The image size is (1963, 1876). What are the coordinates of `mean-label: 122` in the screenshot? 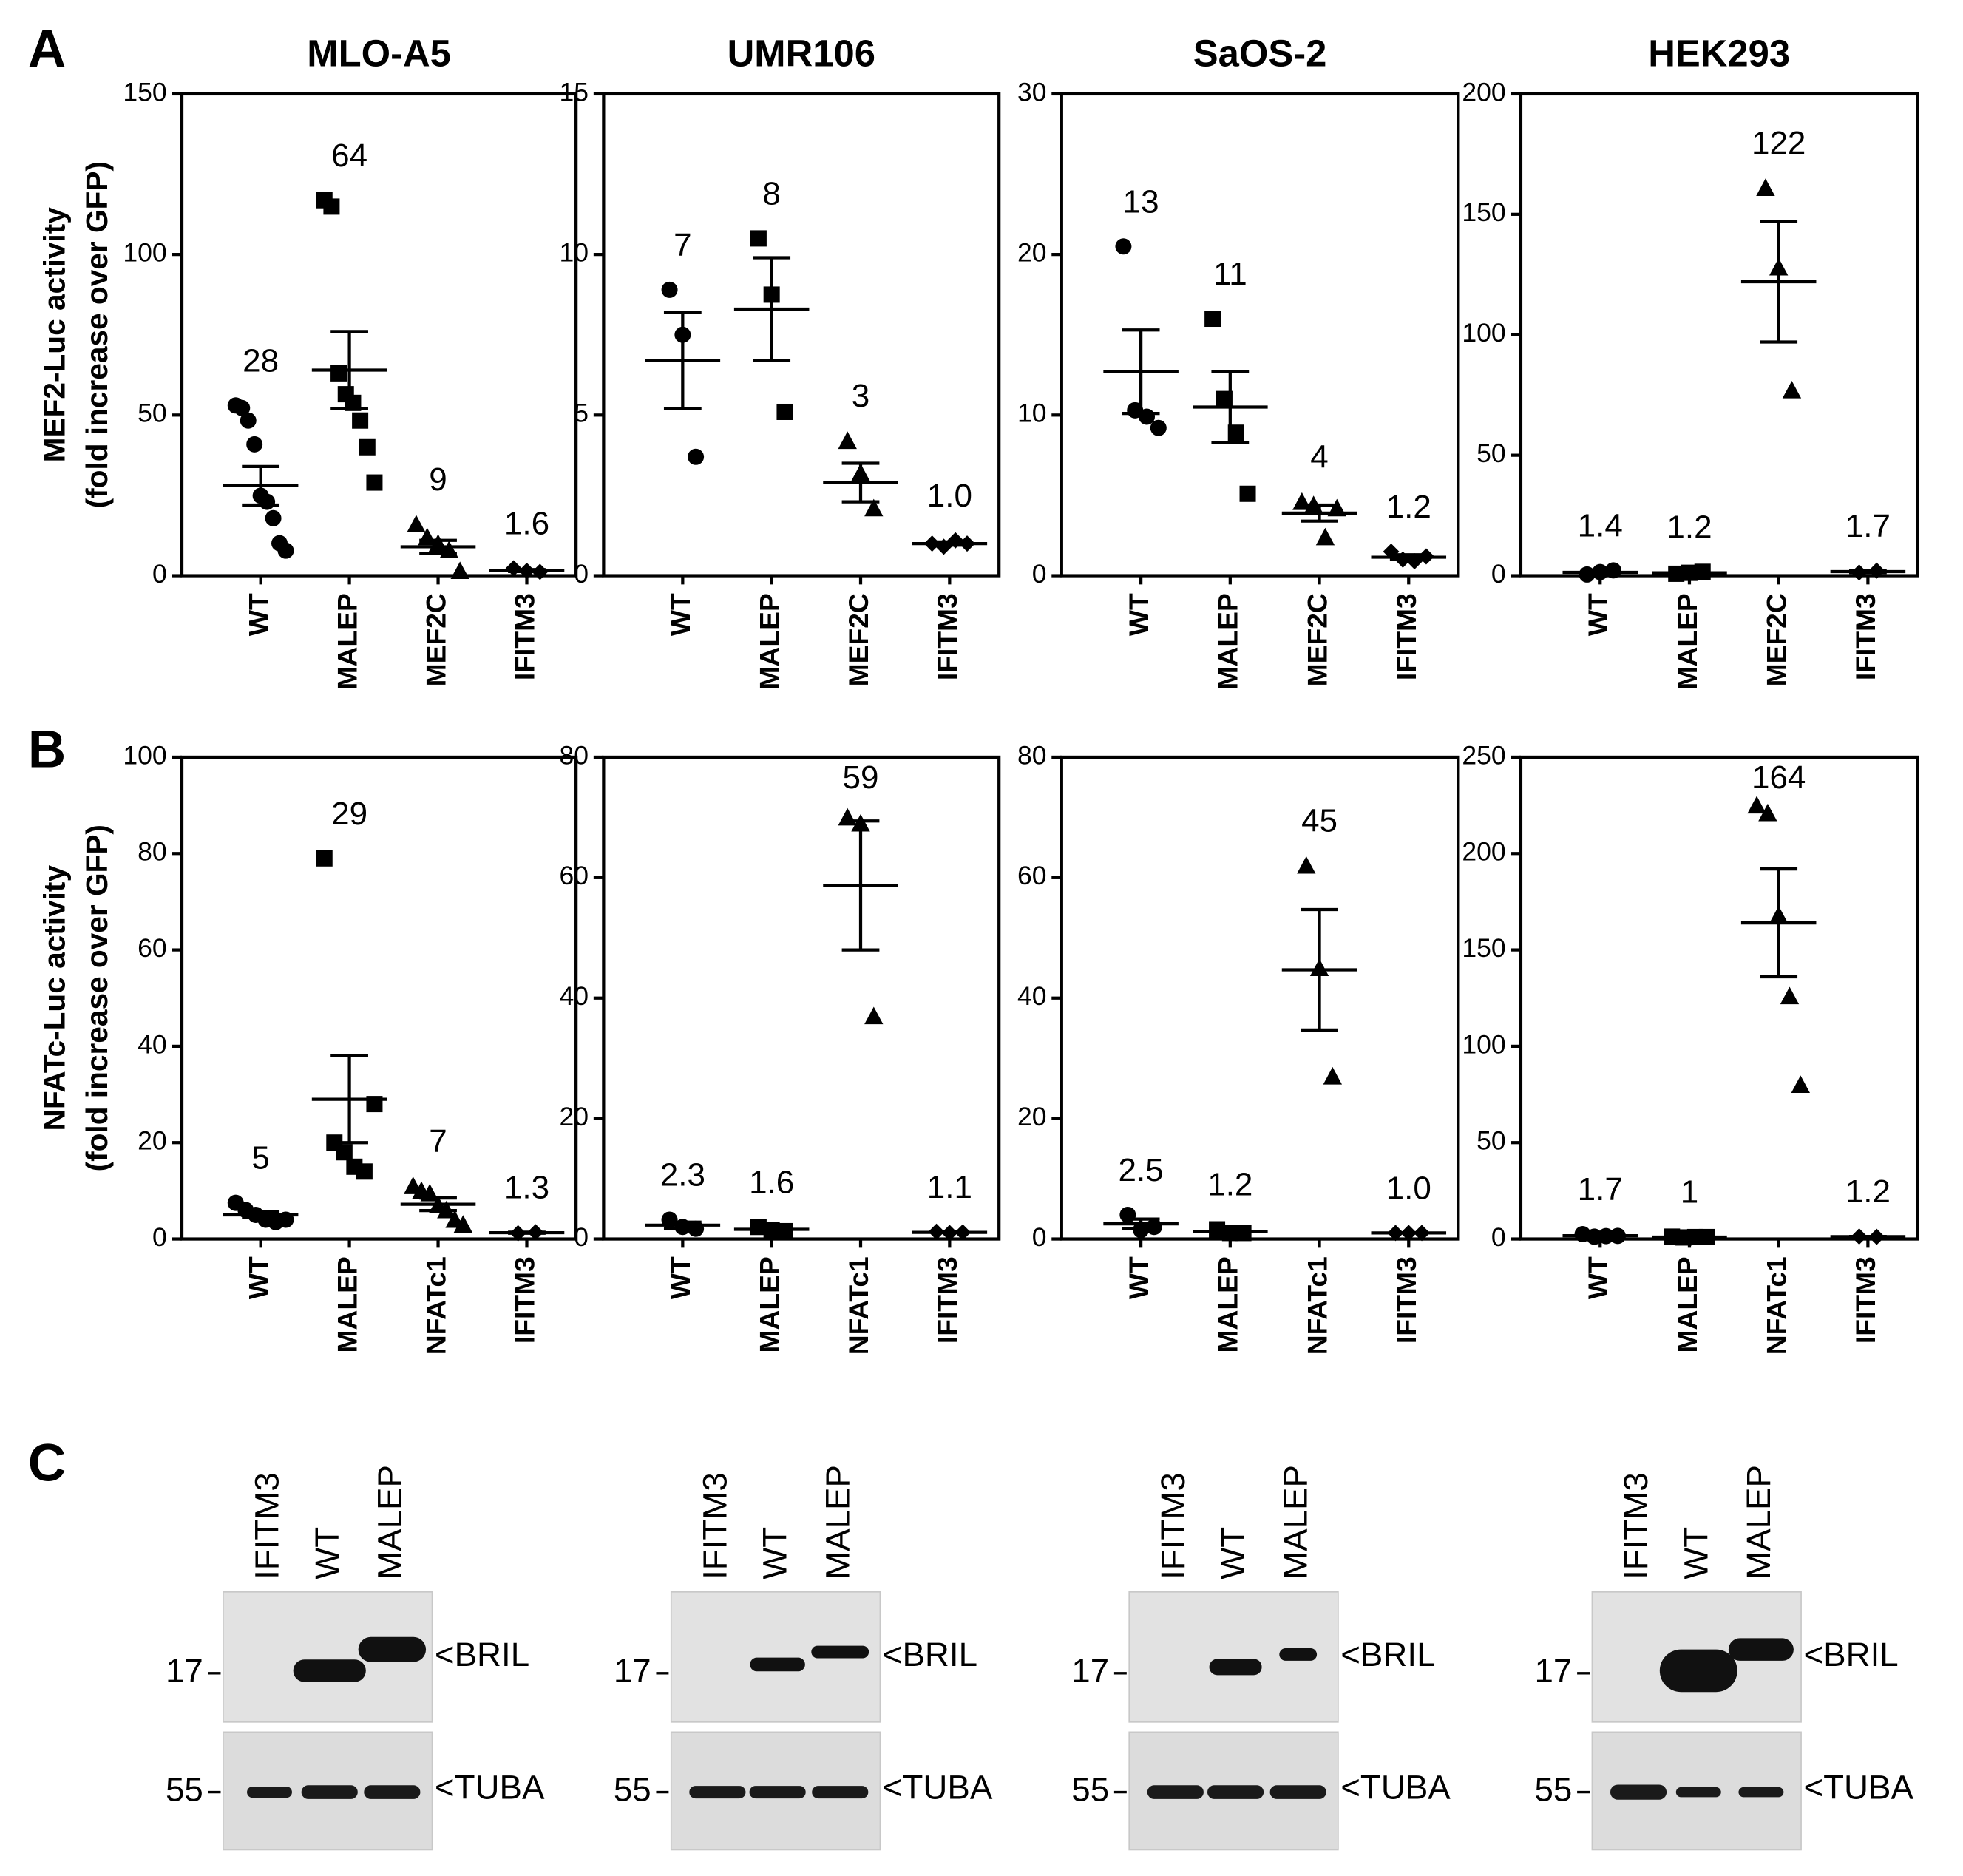 It's located at (1779, 143).